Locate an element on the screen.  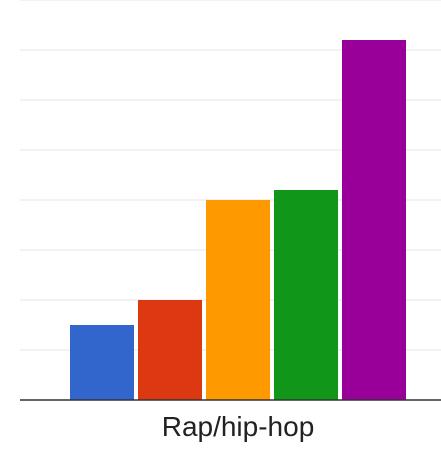
category-label: Rap/hip-hop is located at coordinates (238, 426).